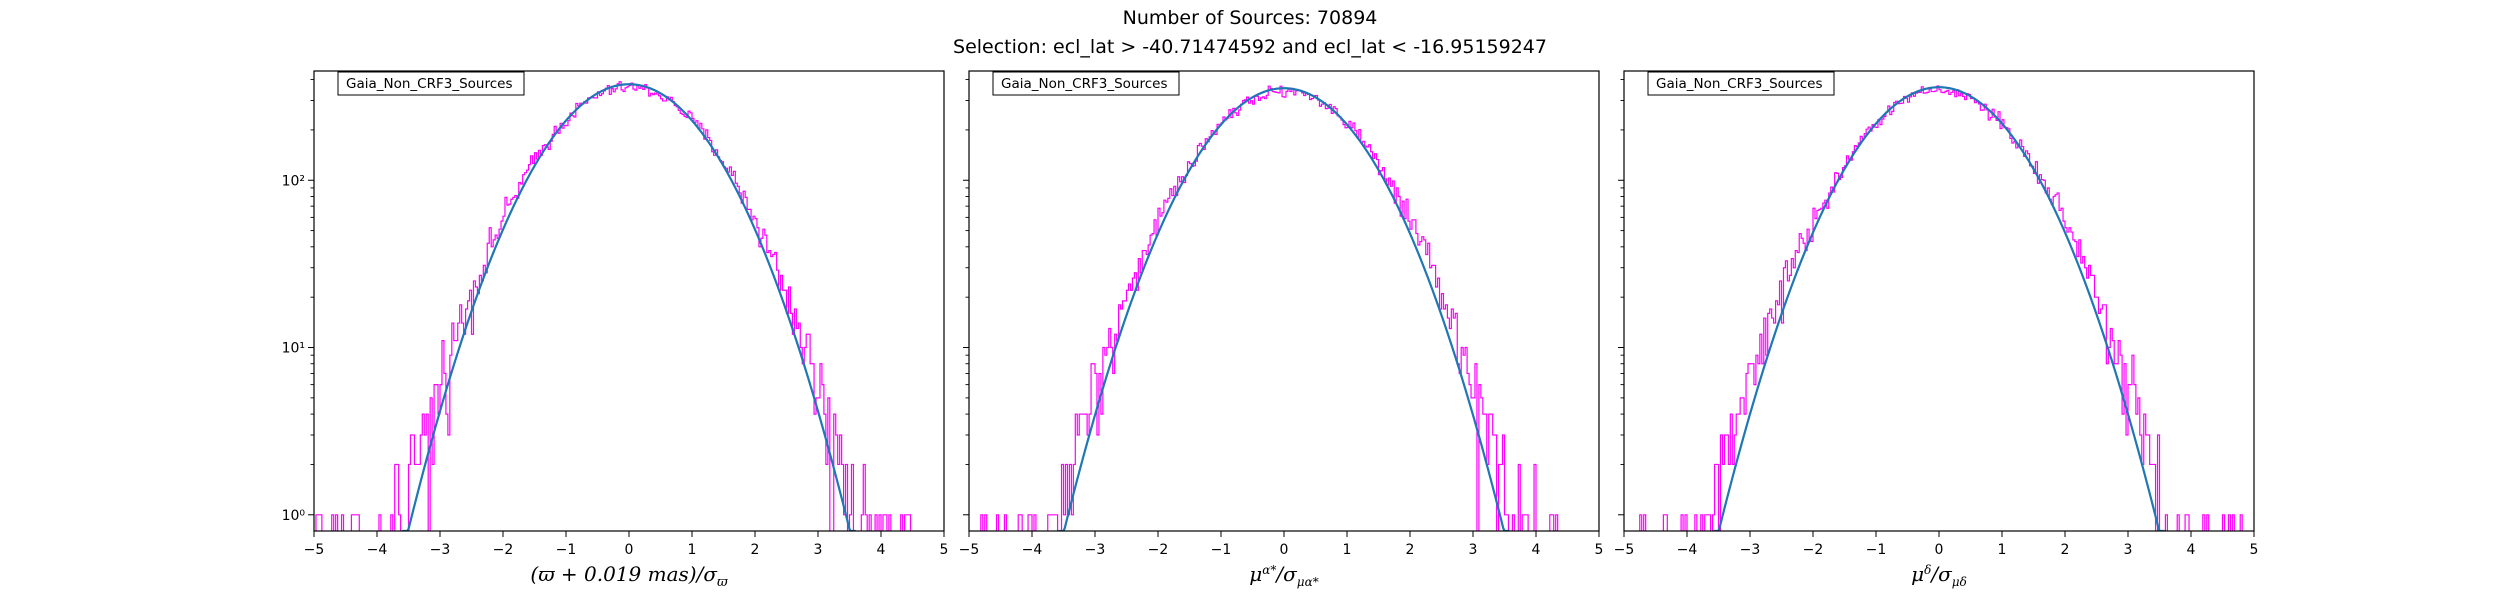 This screenshot has width=2500, height=600. I want to click on x-axis-label-part: μα*, so click(1308, 582).